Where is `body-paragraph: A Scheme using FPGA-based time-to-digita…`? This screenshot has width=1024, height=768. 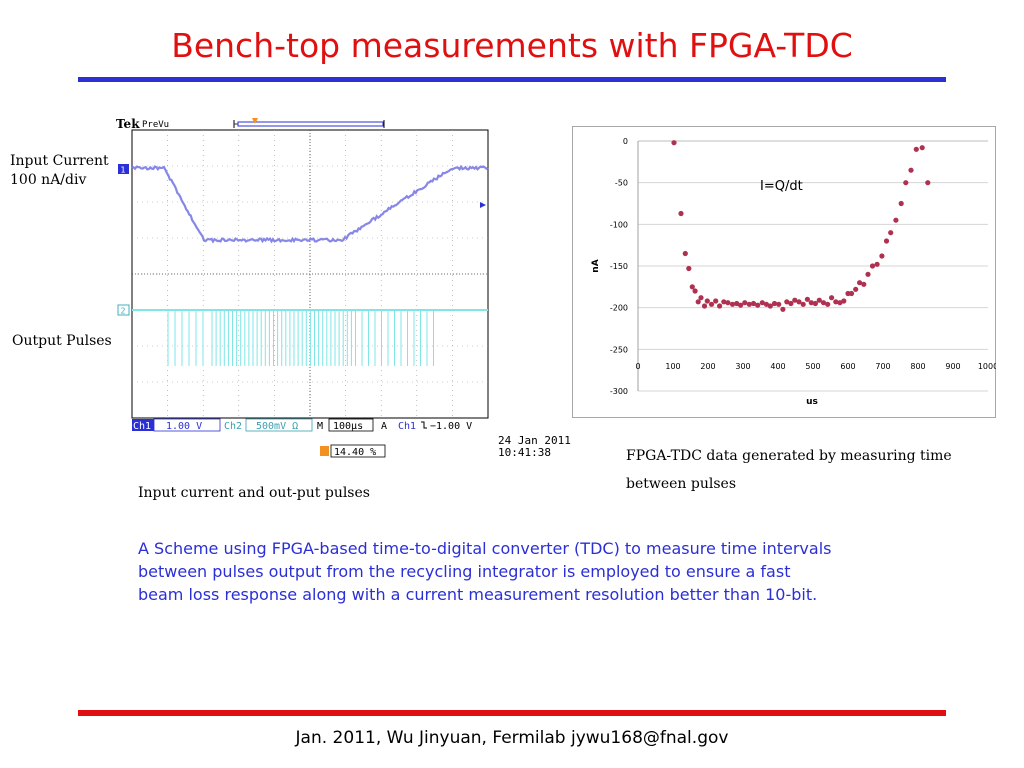 body-paragraph: A Scheme using FPGA-based time-to-digita… is located at coordinates (488, 571).